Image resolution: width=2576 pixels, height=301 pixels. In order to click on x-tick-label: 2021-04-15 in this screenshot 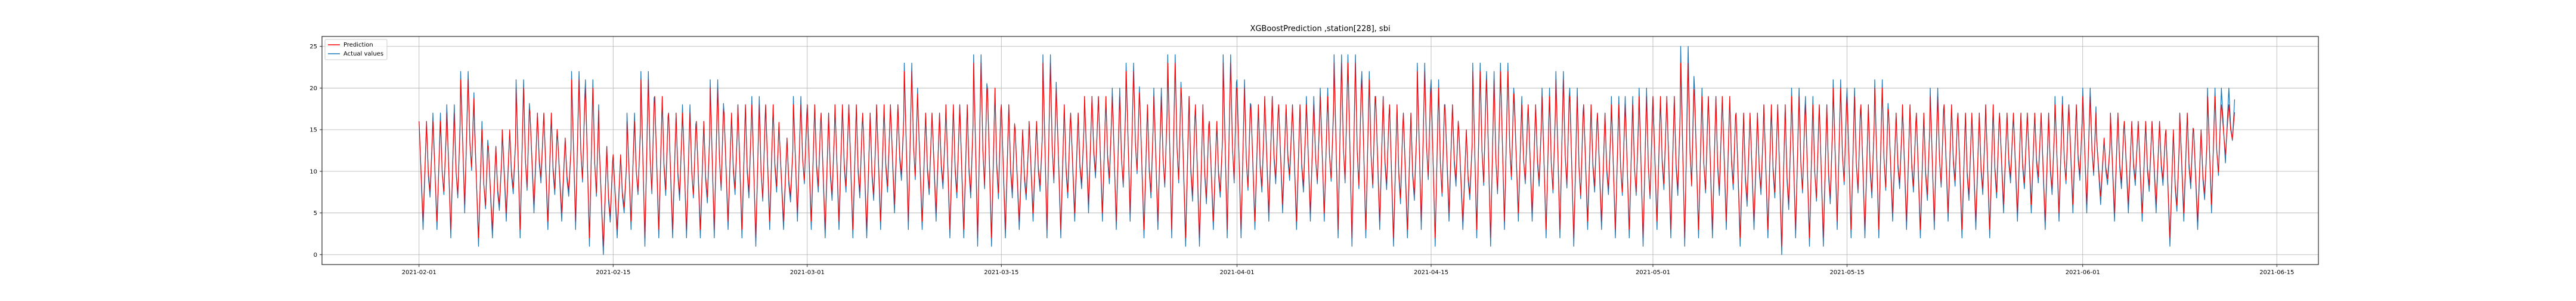, I will do `click(1431, 272)`.